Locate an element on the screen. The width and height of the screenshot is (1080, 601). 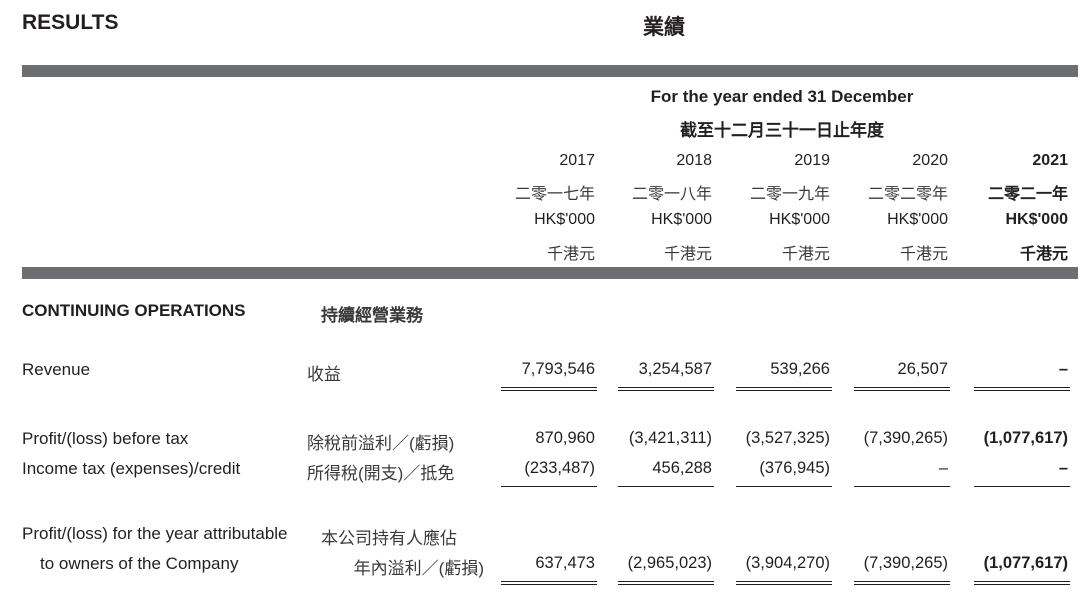
cell-value: (3,527,325) is located at coordinates (787, 438).